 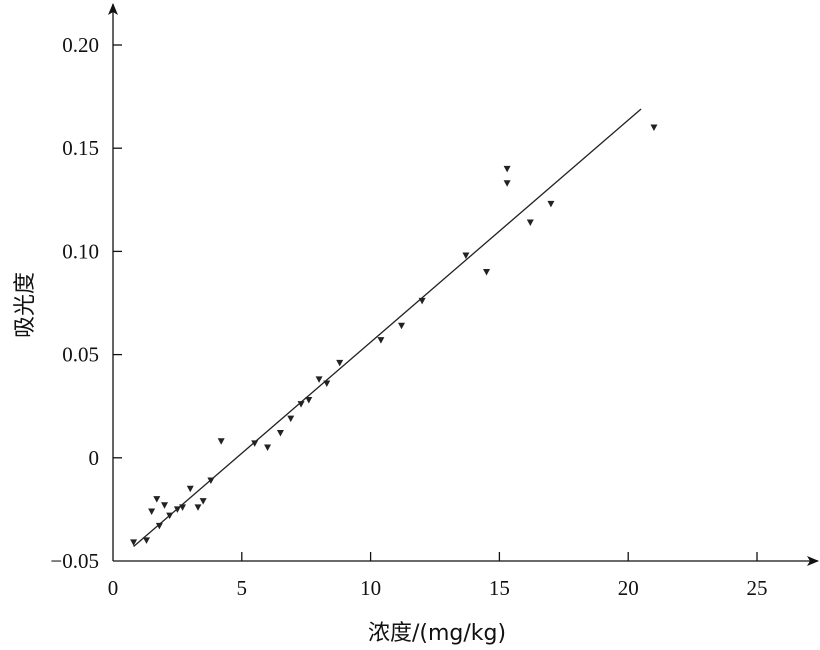 I want to click on x-tick-label: 5, so click(x=242, y=588).